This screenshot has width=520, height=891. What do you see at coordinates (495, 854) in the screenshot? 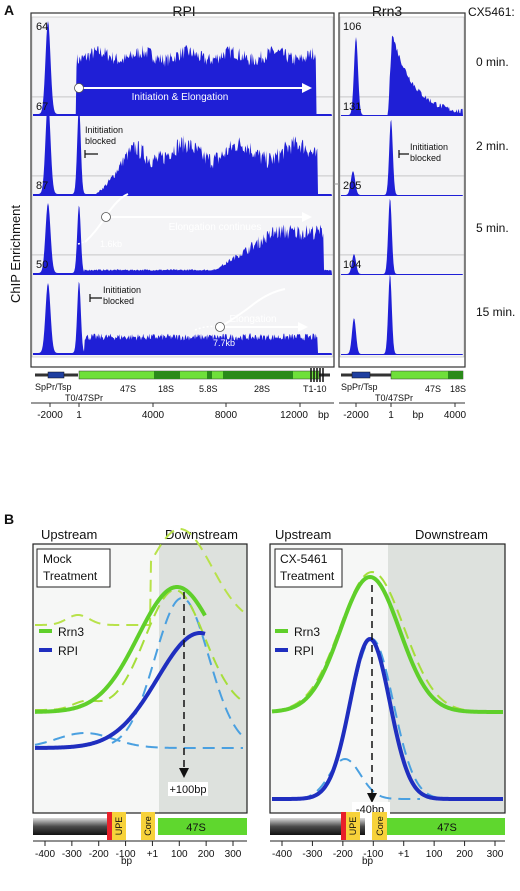
I see `axis-tick-label: 300` at bounding box center [495, 854].